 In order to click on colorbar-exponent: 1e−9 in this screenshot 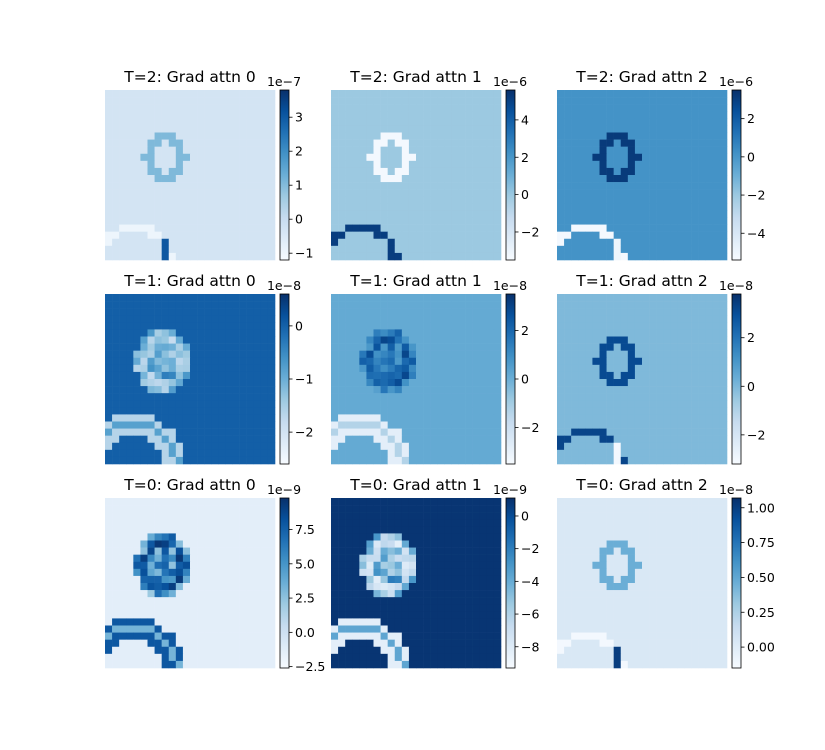, I will do `click(510, 489)`.